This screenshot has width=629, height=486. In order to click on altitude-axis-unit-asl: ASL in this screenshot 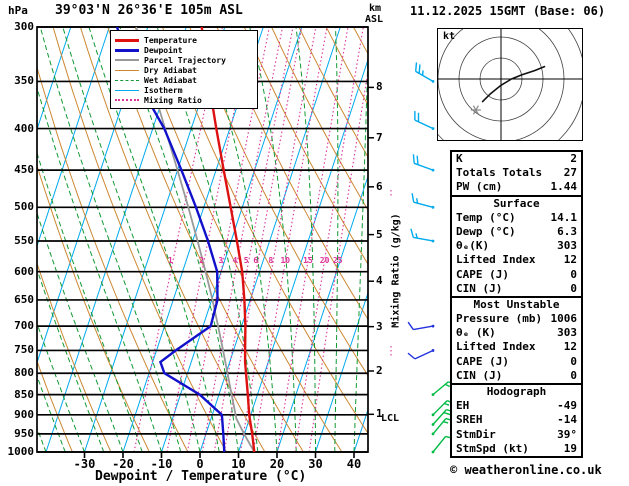, I will do `click(374, 19)`.